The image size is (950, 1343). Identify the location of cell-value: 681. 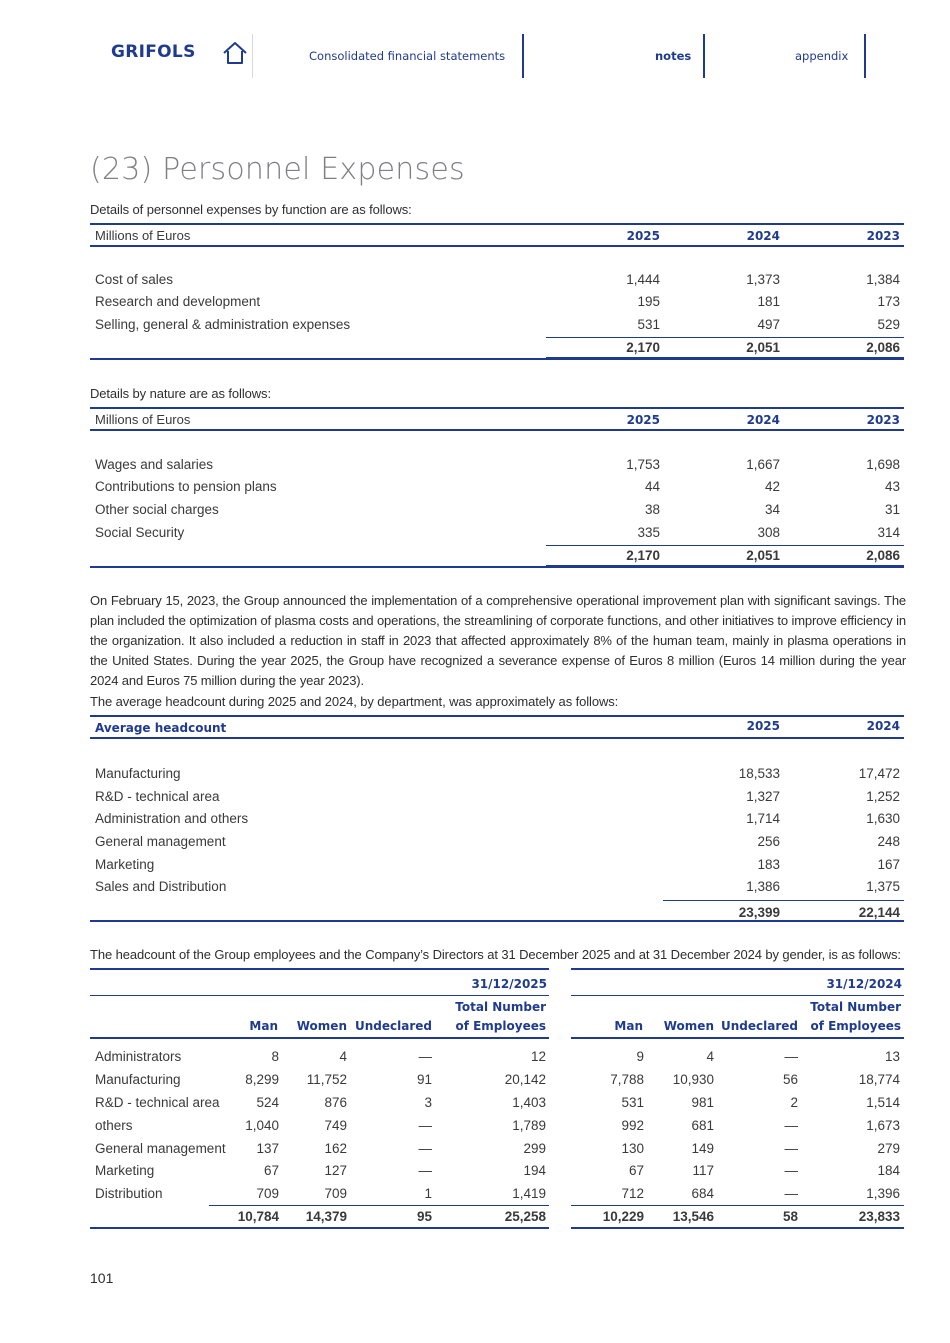
(702, 1125).